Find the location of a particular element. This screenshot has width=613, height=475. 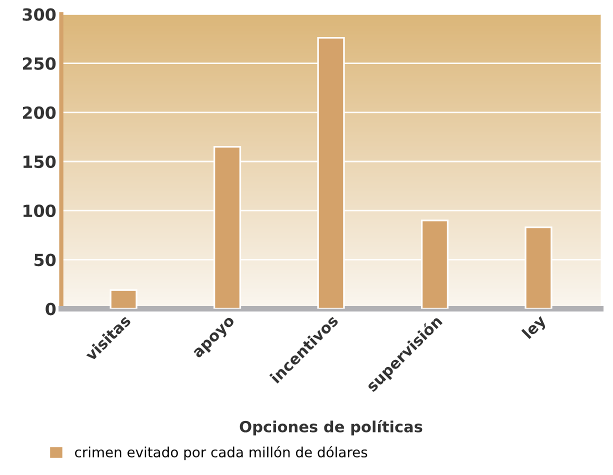

y-tick-label: 100 is located at coordinates (40, 211).